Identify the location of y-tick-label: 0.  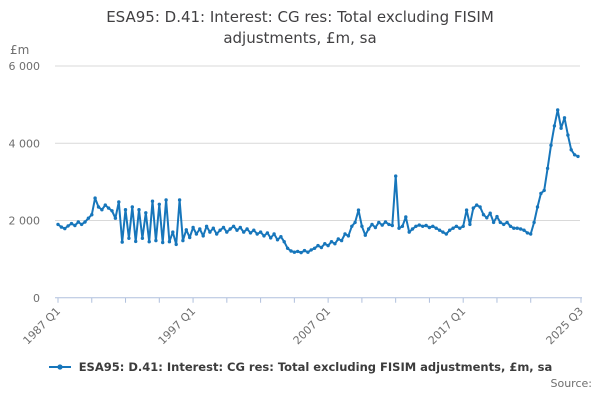
(36, 298).